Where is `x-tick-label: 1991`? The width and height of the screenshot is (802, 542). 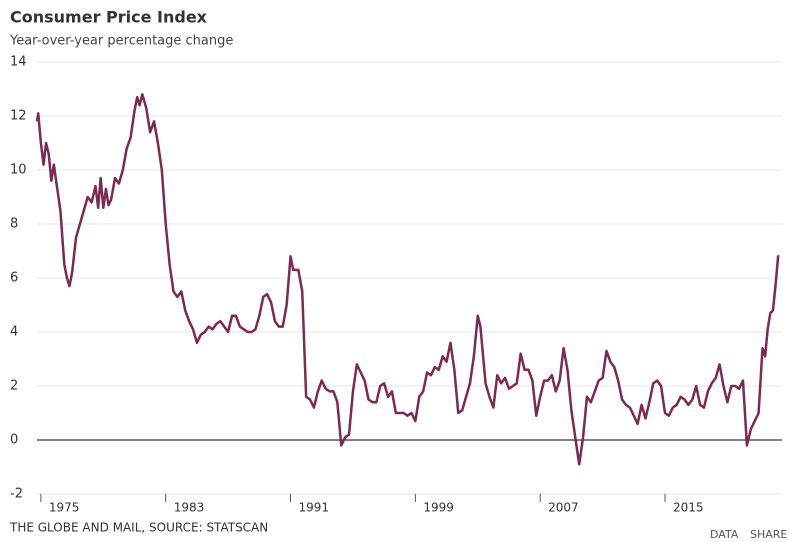 x-tick-label: 1991 is located at coordinates (314, 508).